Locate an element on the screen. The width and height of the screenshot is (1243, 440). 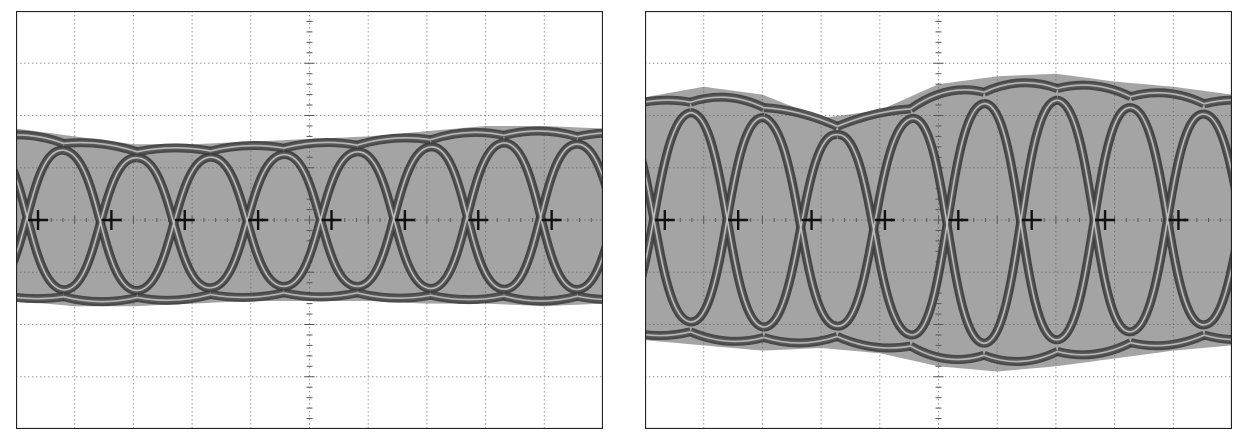
right-trace-rising is located at coordinates (1217, 145).